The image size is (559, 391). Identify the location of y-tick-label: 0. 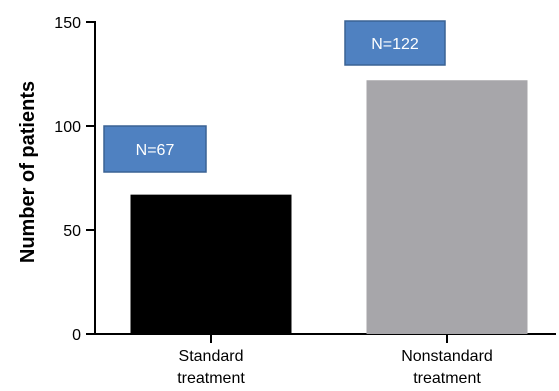
(76, 335).